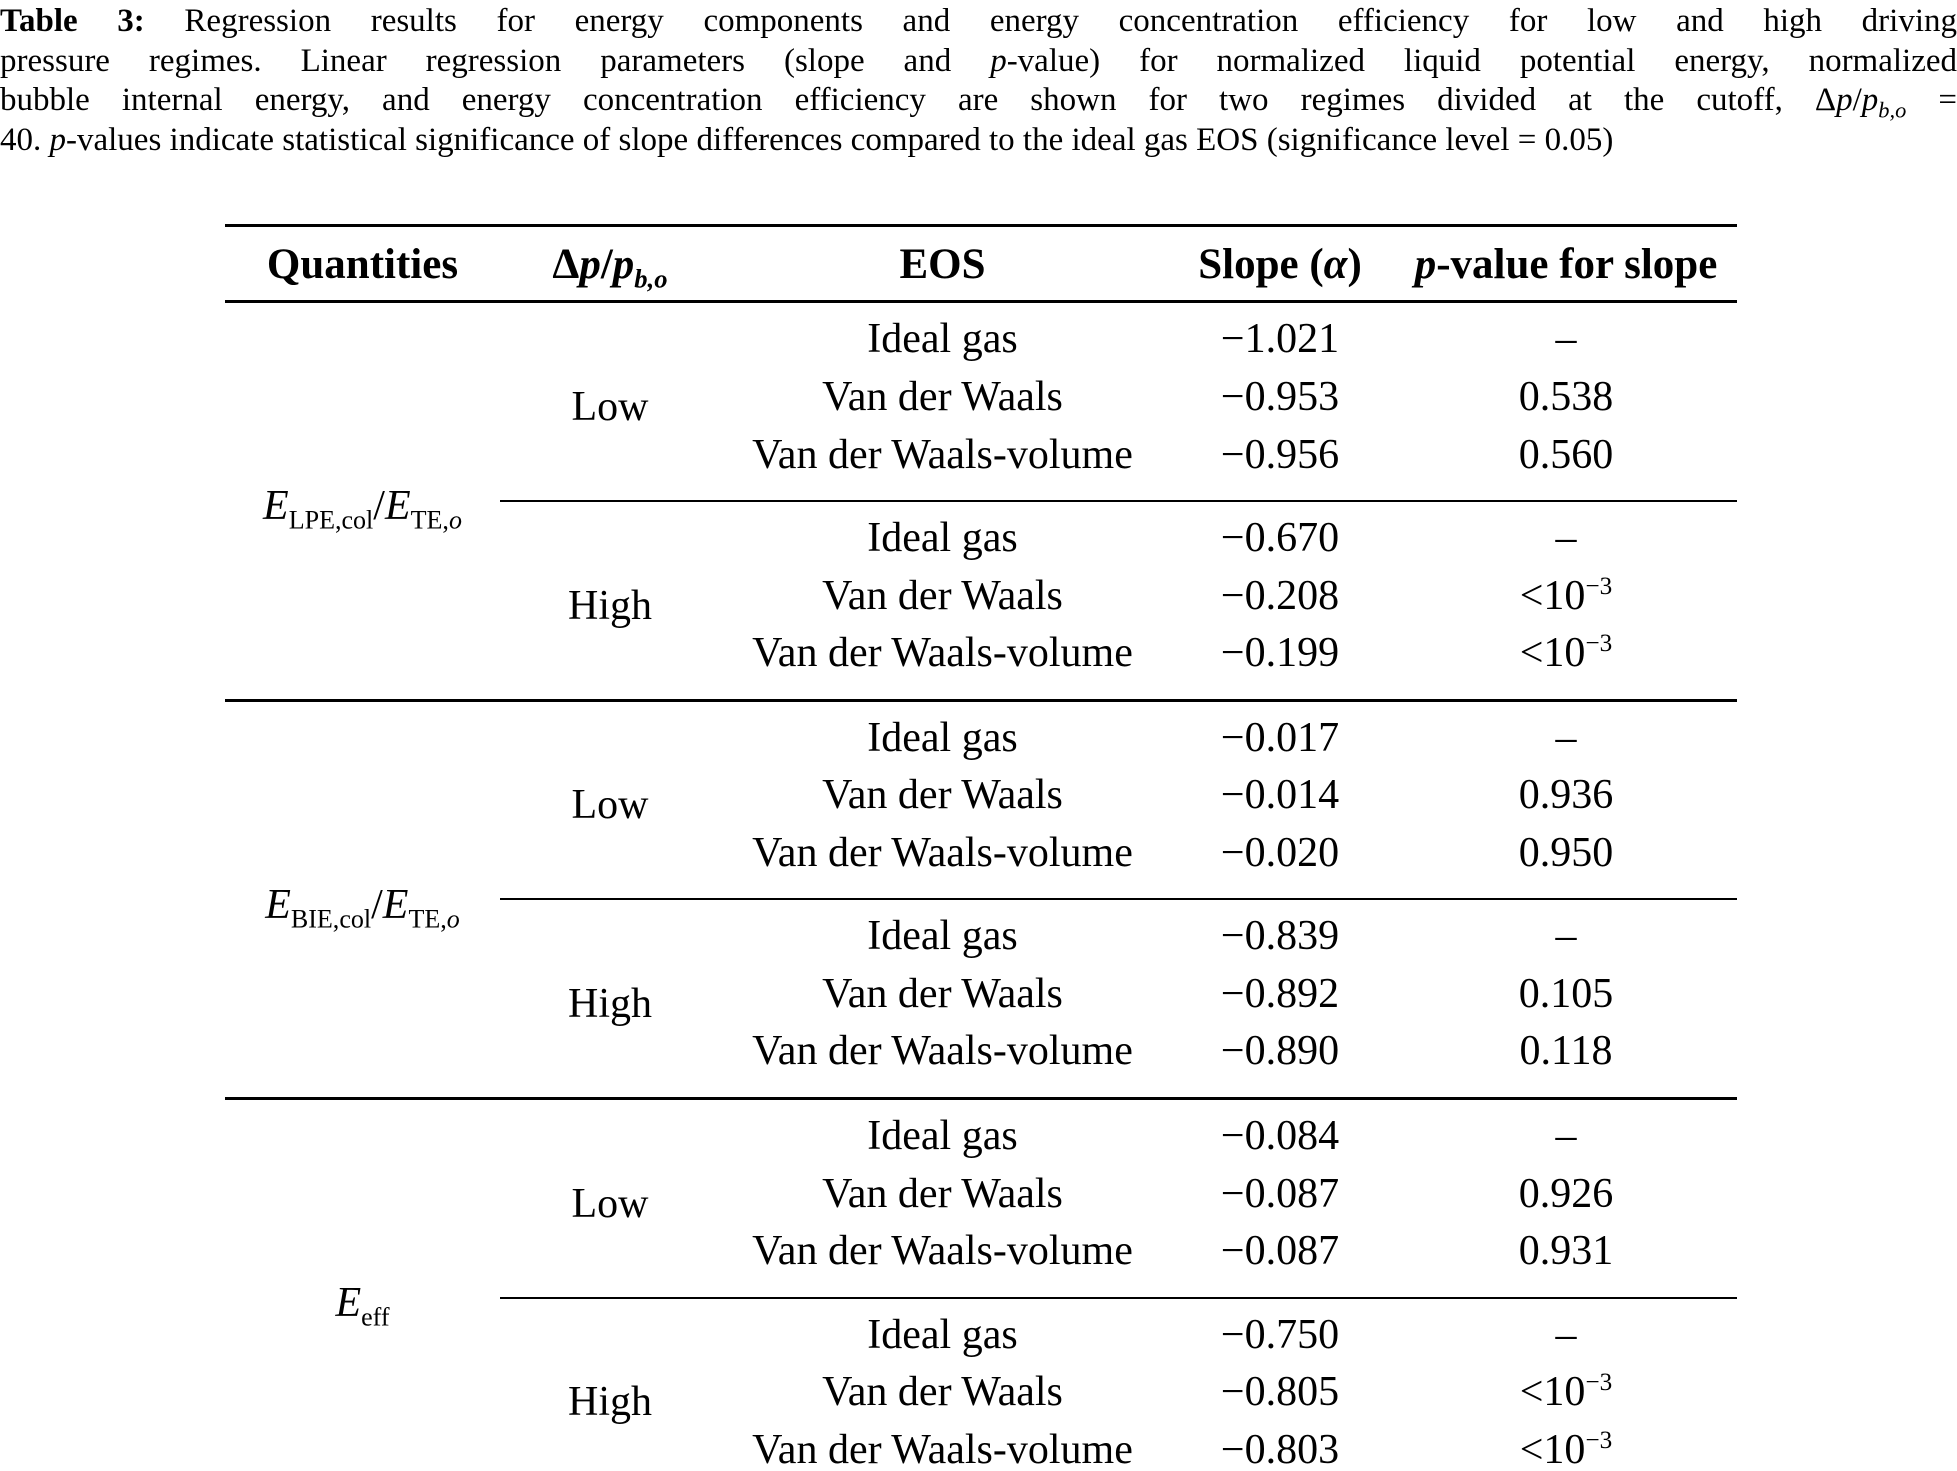  What do you see at coordinates (1280, 1334) in the screenshot?
I see `slope-cell: −0.750` at bounding box center [1280, 1334].